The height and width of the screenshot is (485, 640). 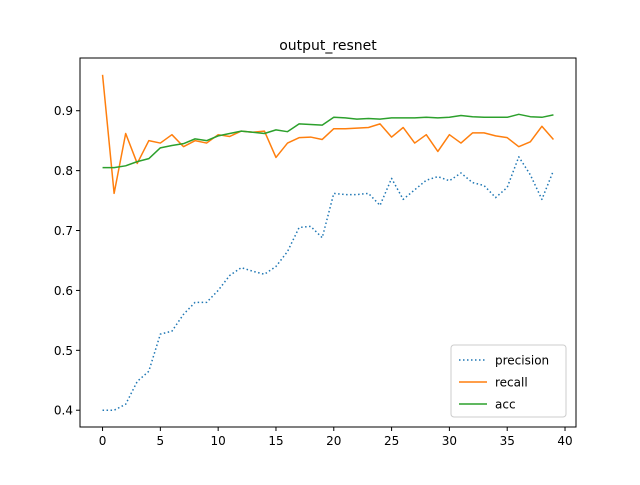 I want to click on x-tick-label: 15, so click(x=275, y=441).